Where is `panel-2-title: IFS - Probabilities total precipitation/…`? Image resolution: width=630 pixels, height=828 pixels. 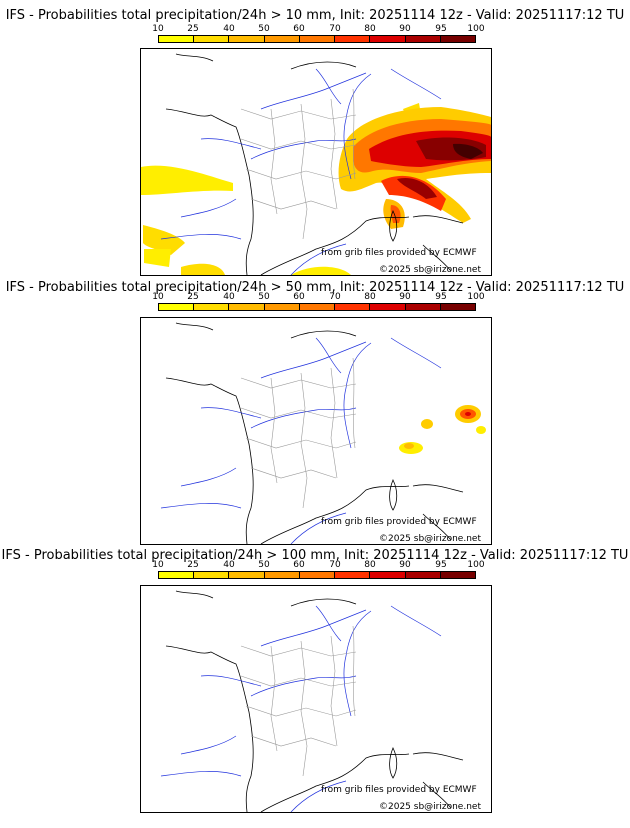
panel-2-title: IFS - Probabilities total precipitation/… is located at coordinates (315, 287).